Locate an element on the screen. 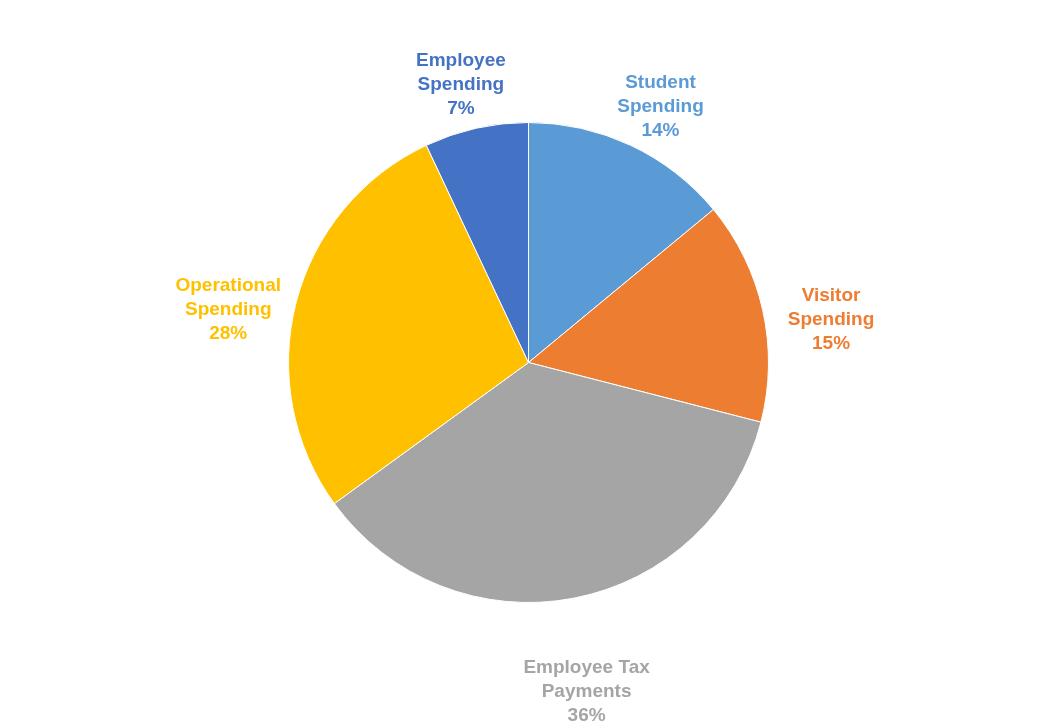  data-label: 36% is located at coordinates (586, 714).